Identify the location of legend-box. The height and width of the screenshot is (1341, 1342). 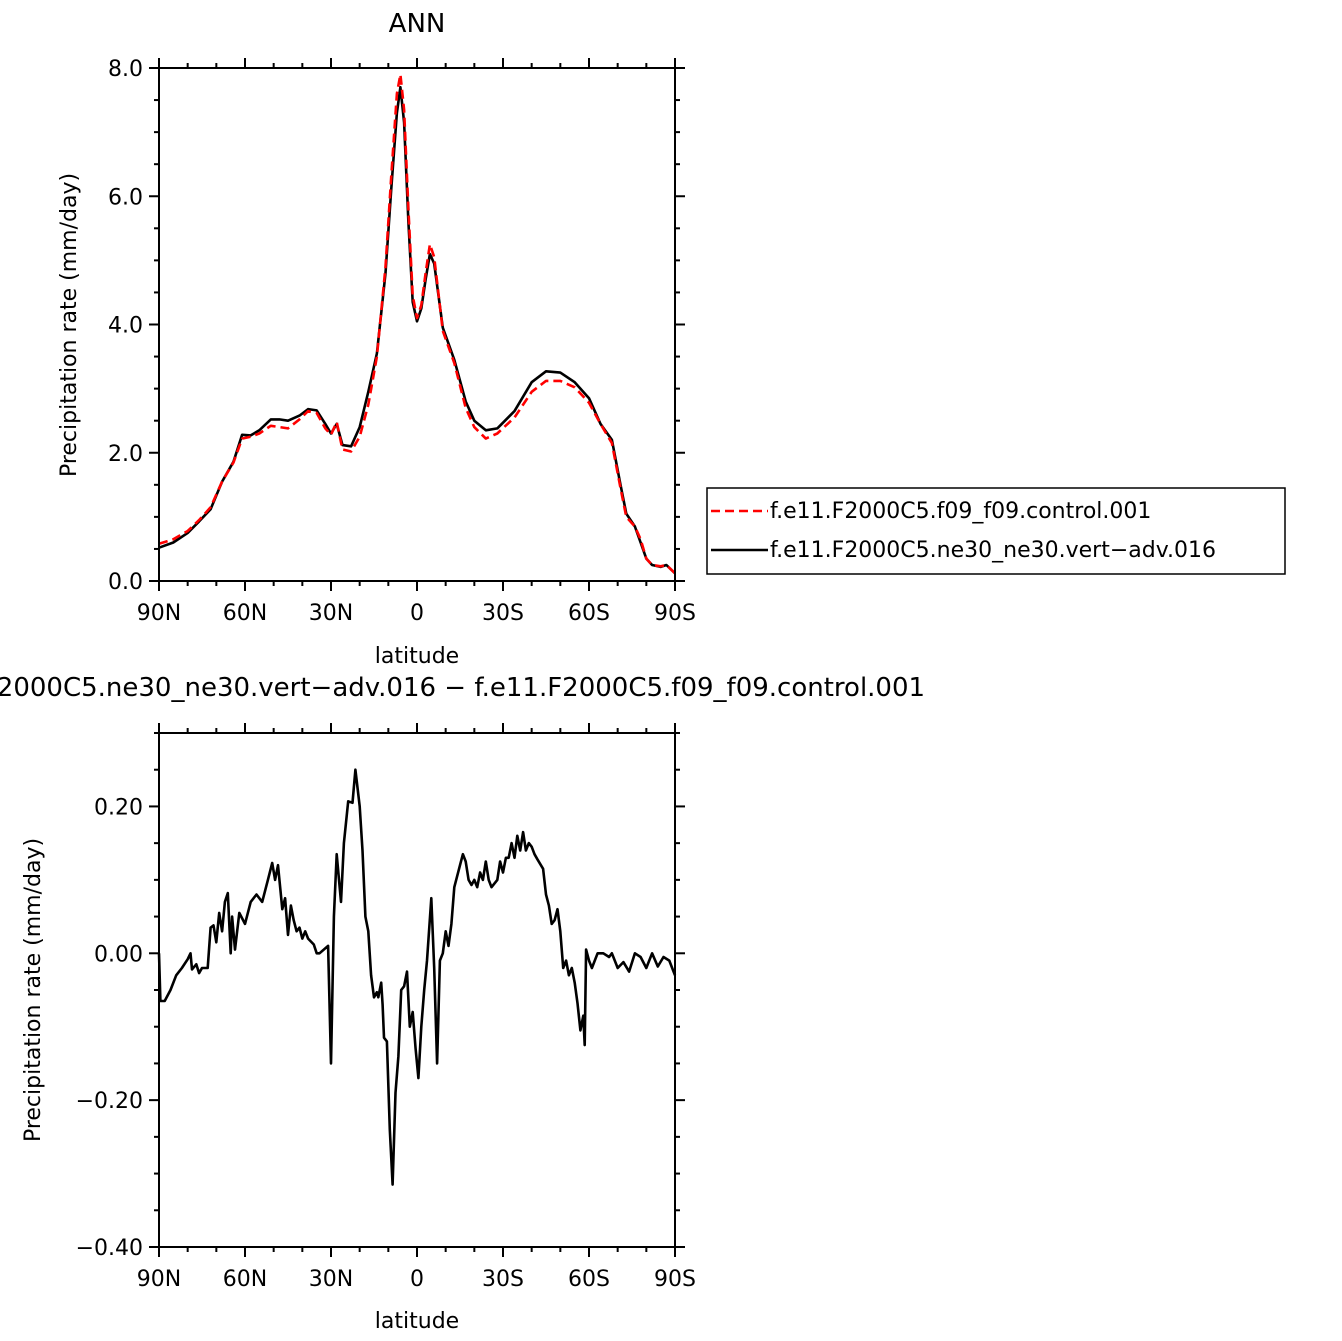
(996, 531).